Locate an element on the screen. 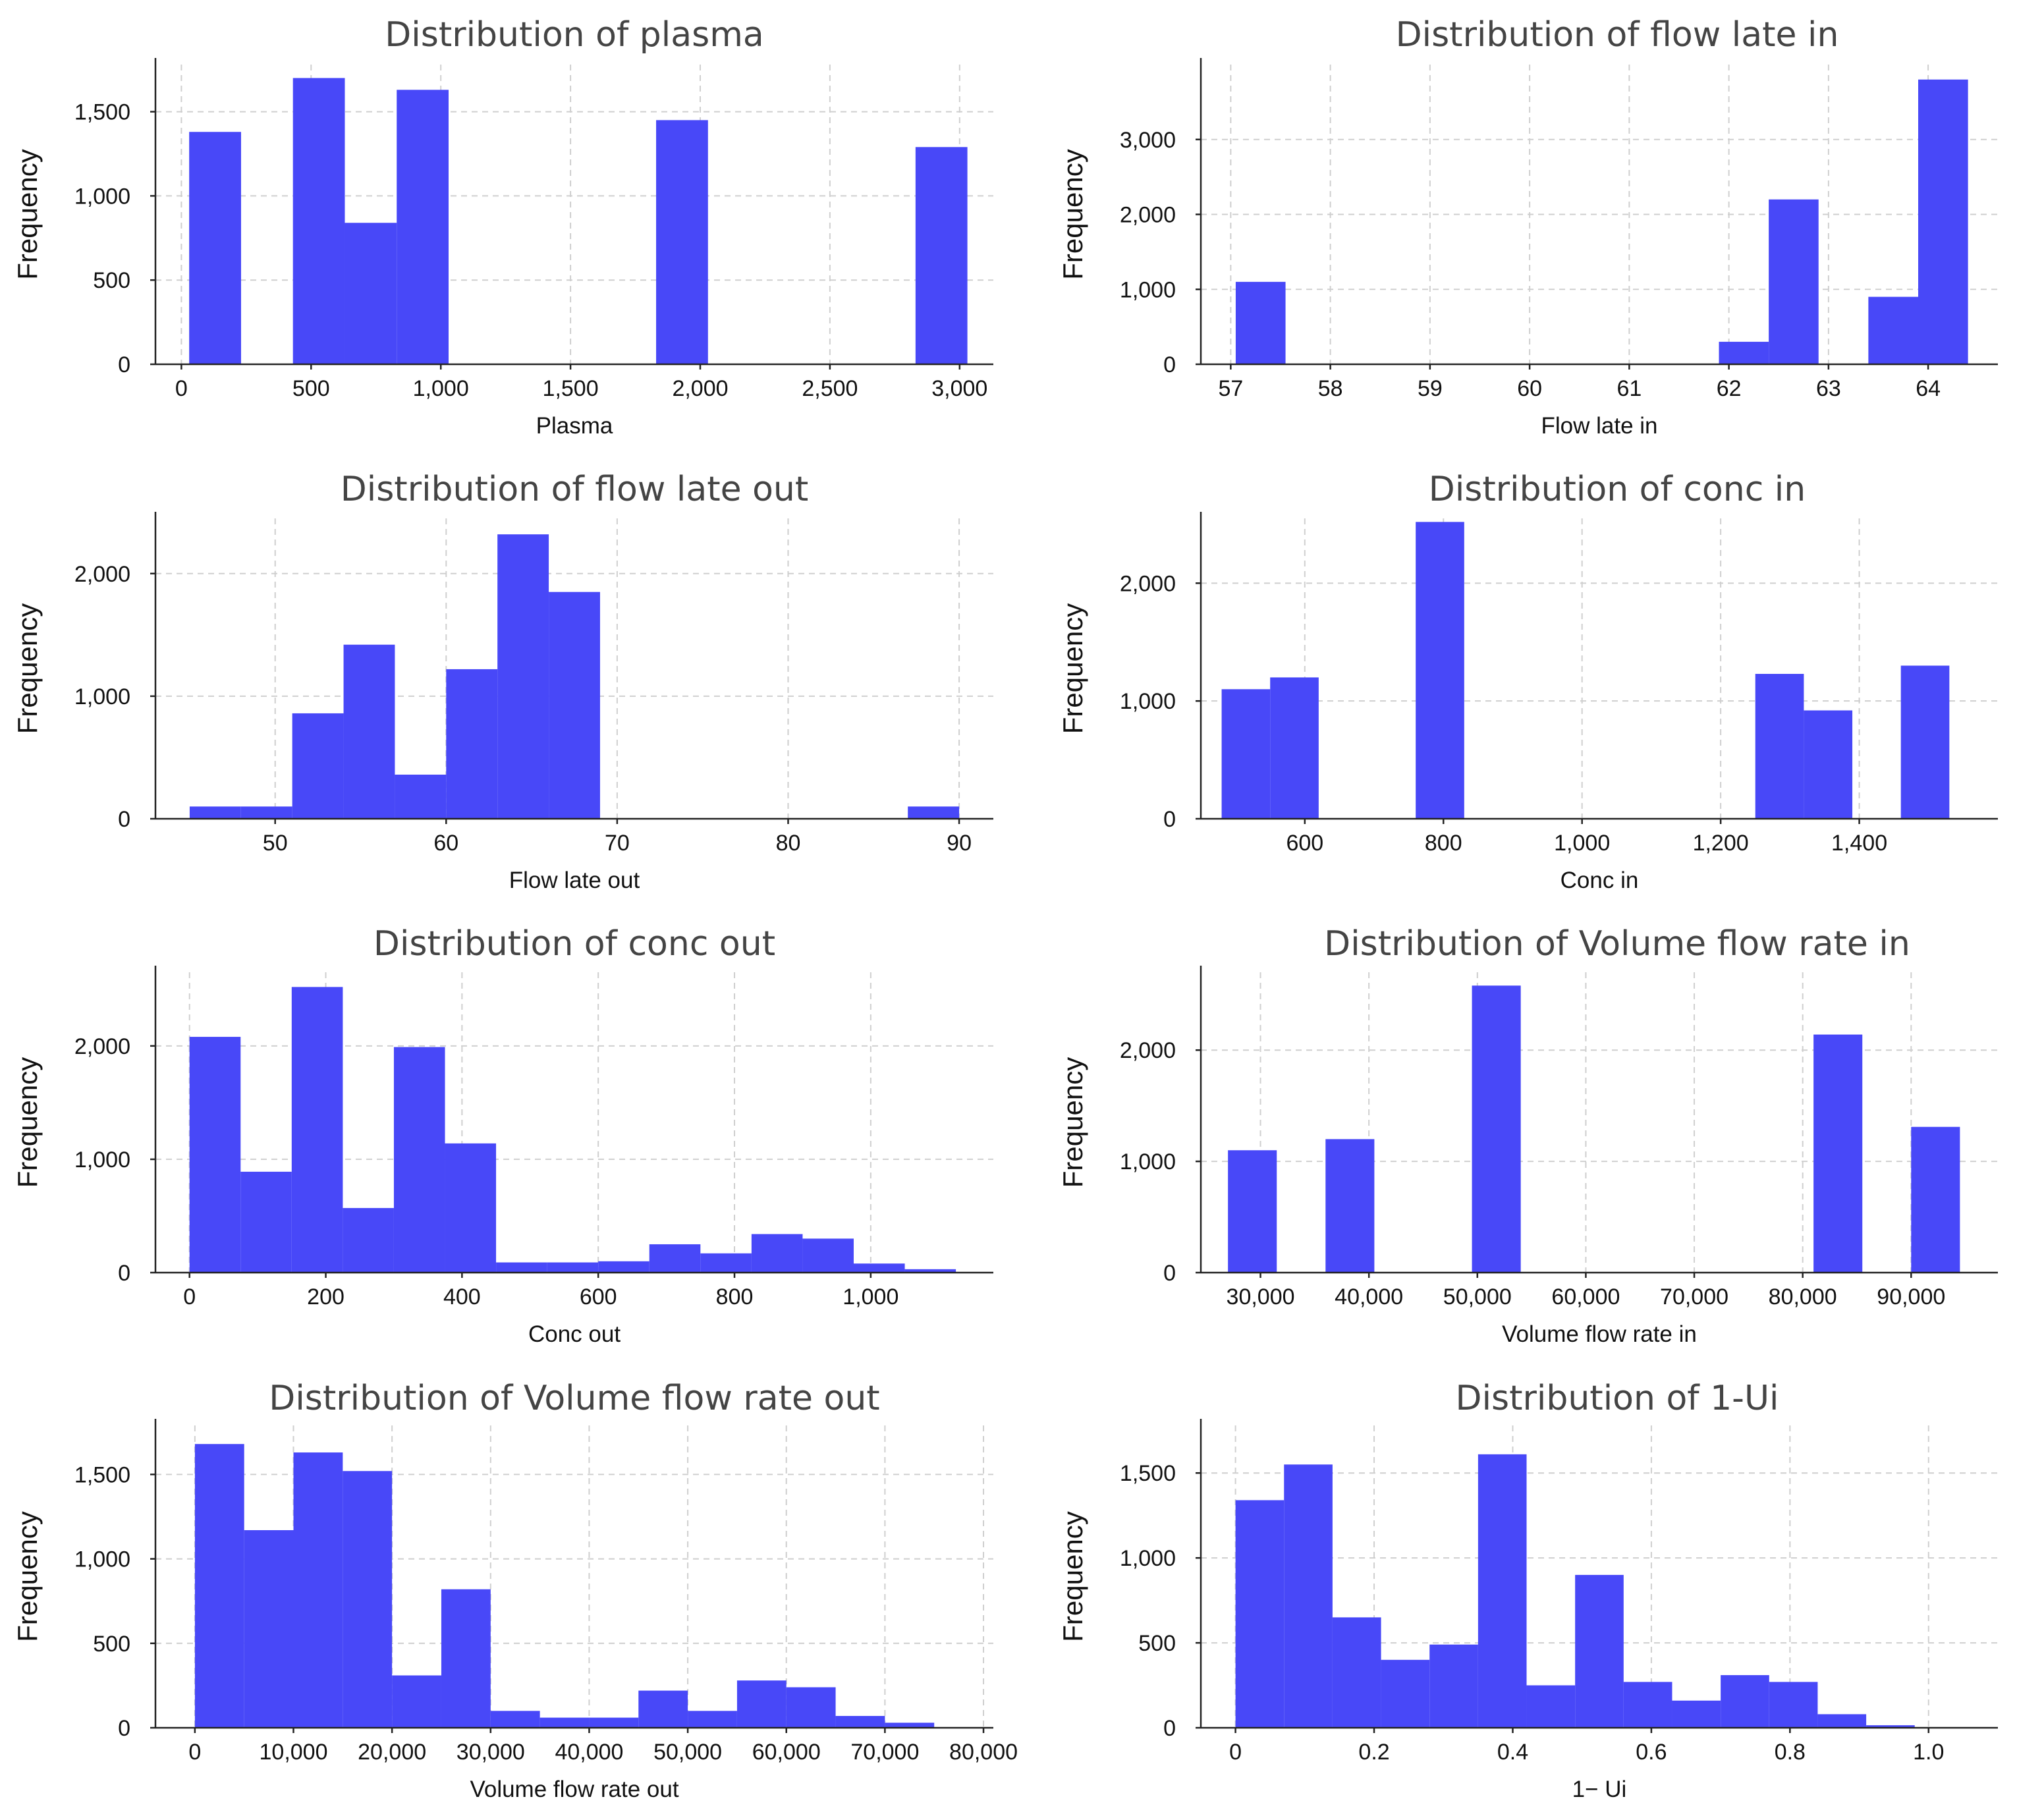 This screenshot has width=2044, height=1820. chart-title: Distribution of conc in is located at coordinates (1617, 489).